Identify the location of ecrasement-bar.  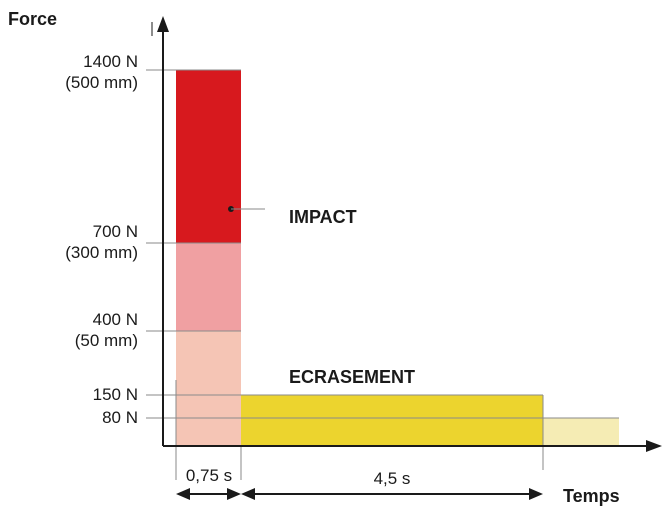
(392, 420).